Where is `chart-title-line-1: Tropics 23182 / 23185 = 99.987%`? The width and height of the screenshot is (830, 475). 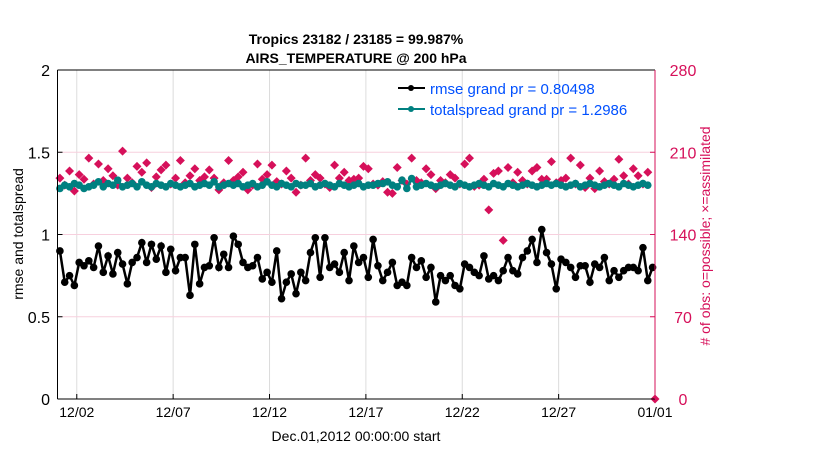
chart-title-line-1: Tropics 23182 / 23185 = 99.987% is located at coordinates (356, 39).